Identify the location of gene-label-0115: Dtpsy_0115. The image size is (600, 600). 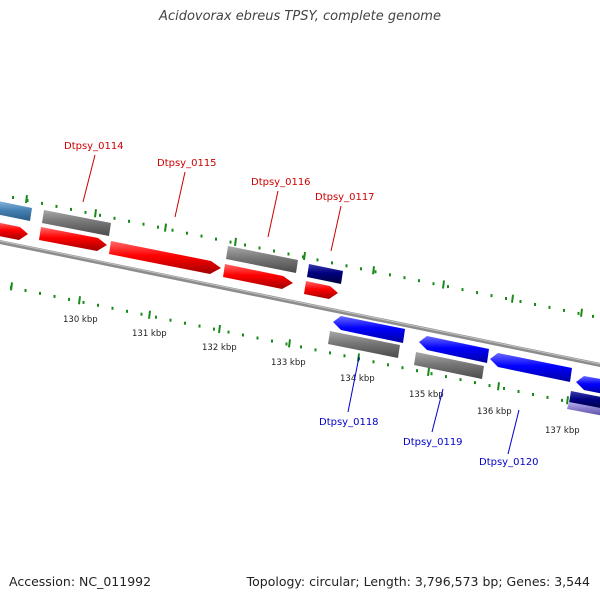
(187, 163).